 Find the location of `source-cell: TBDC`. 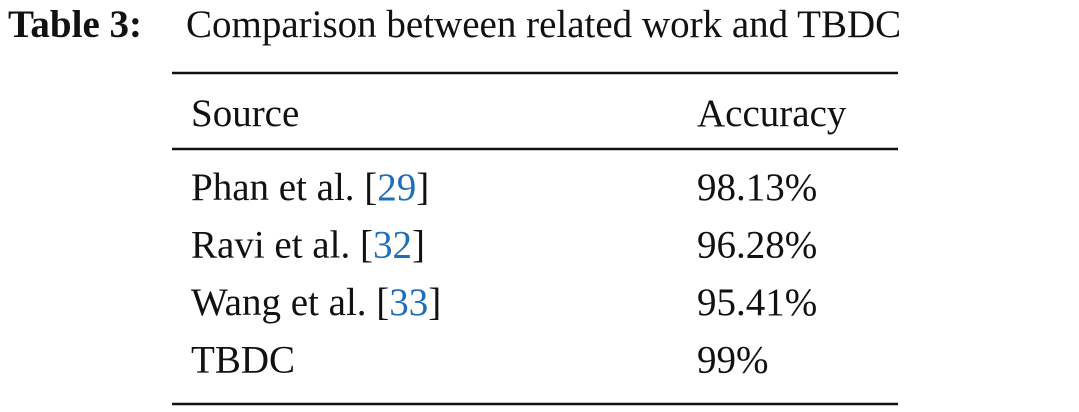

source-cell: TBDC is located at coordinates (243, 360).